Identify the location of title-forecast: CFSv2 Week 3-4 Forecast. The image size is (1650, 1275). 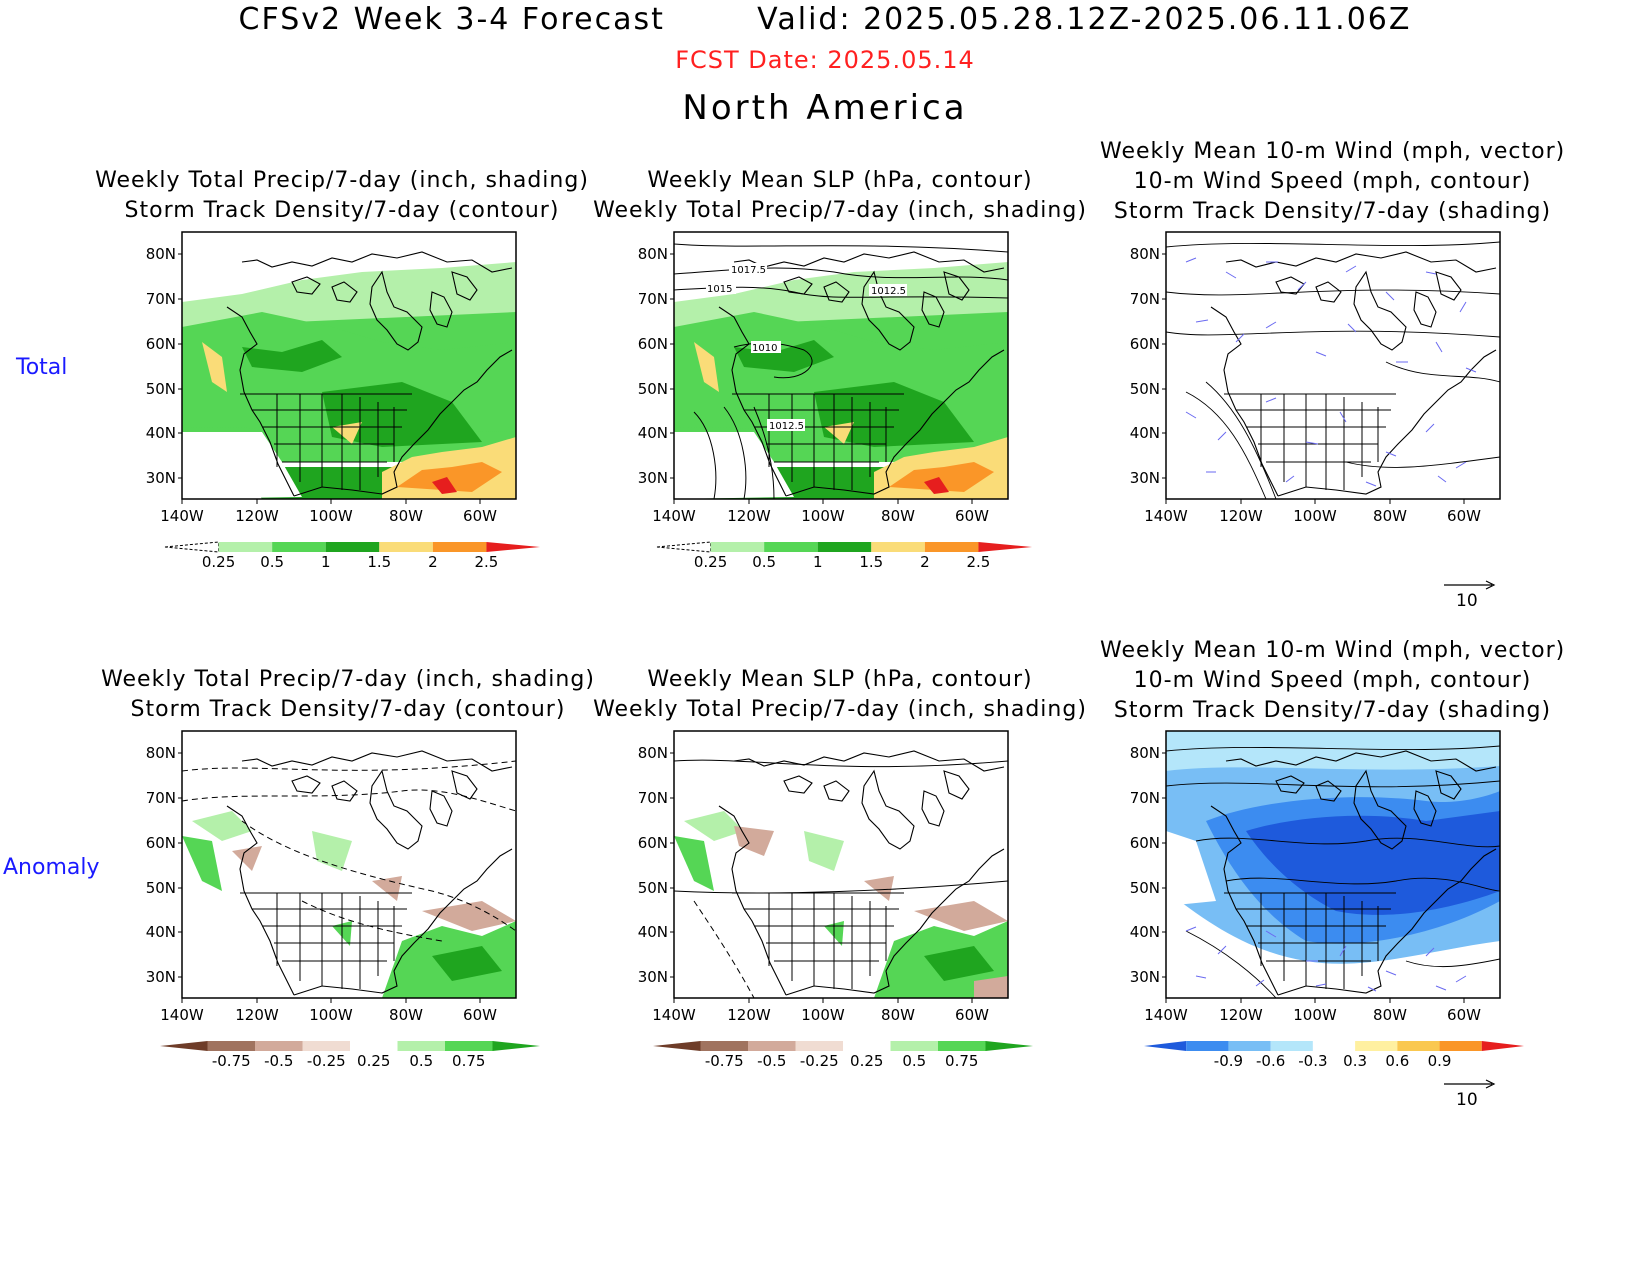
(451, 19).